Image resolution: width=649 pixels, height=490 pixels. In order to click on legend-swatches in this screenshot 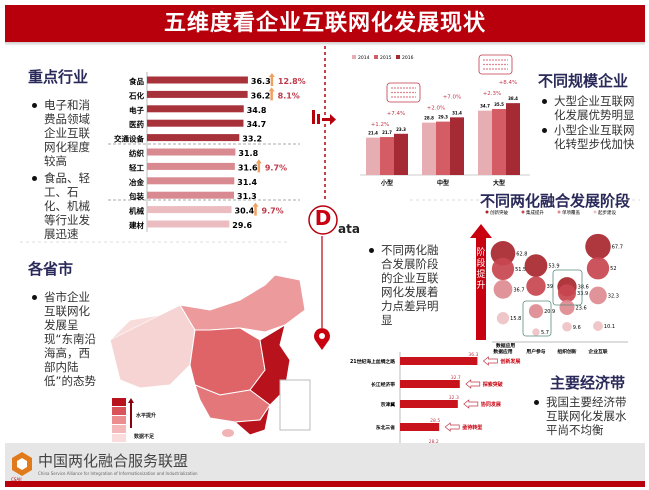, I will do `click(119, 420)`.